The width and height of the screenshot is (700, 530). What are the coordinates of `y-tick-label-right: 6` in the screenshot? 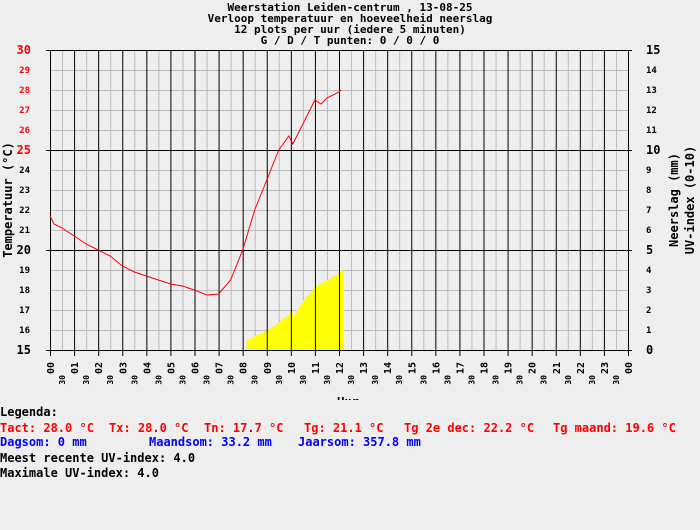 It's located at (648, 231).